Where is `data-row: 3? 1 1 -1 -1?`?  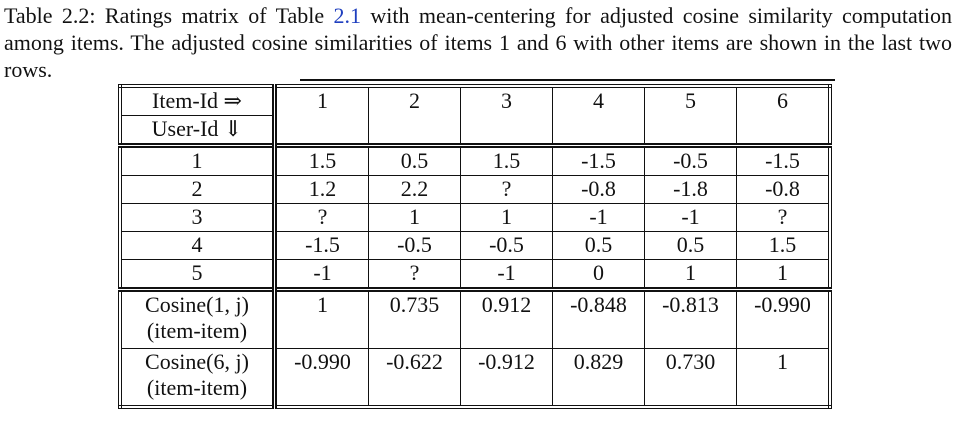
data-row: 3? 1 1 -1 -1? is located at coordinates (475, 217).